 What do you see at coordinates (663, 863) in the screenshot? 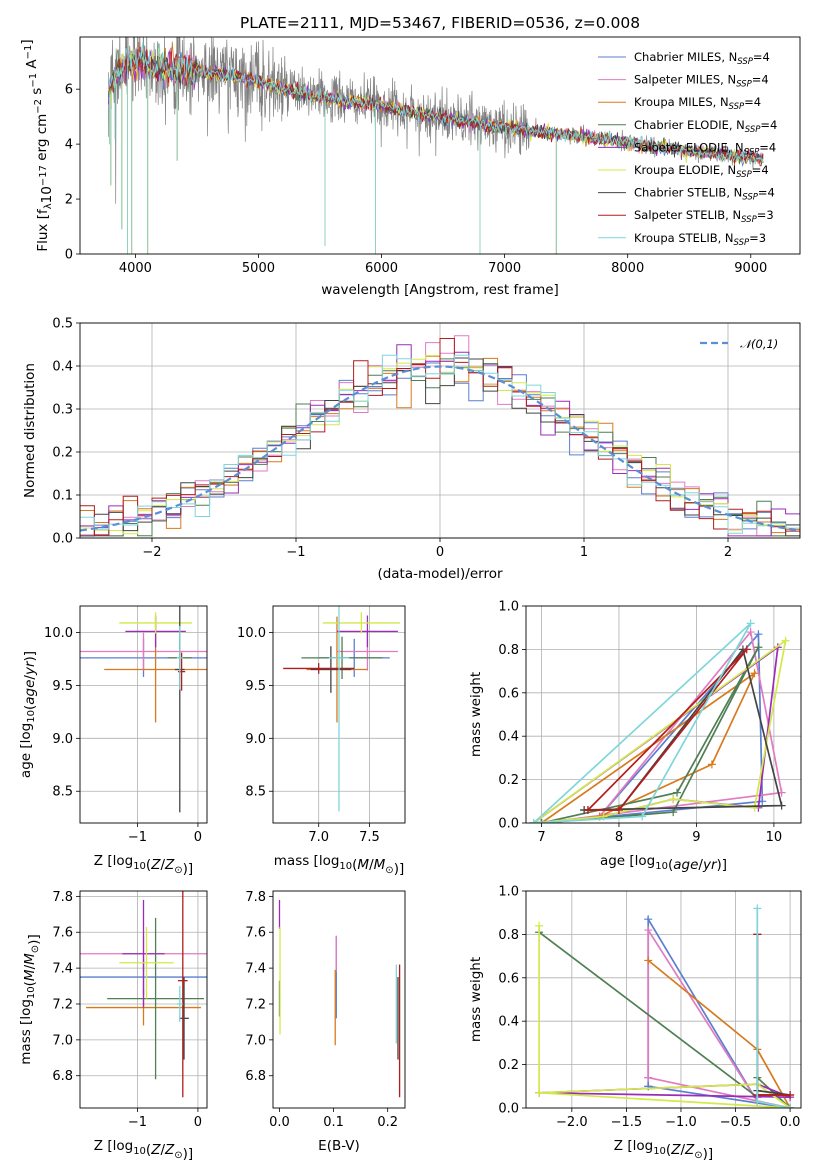
I see `x-axis-label: age [log10(age/yr)]` at bounding box center [663, 863].